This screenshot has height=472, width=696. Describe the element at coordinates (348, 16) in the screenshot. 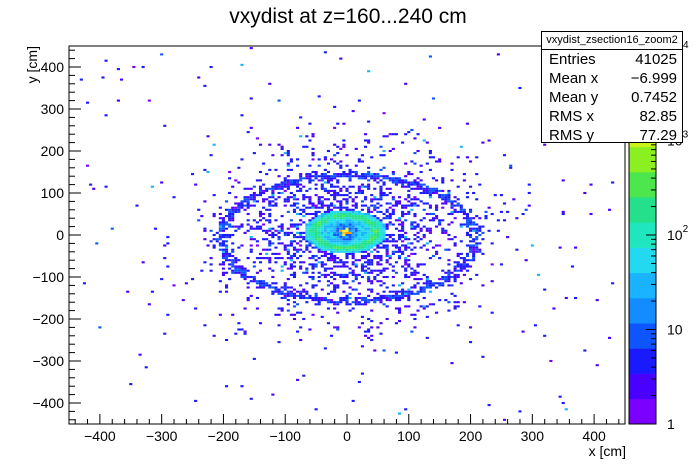

I see `chart-title: vxydist at z=160...240 cm` at that location.